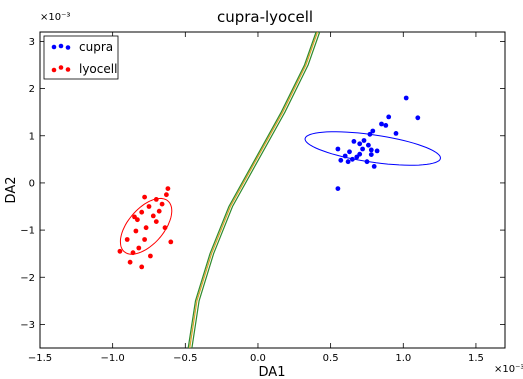  I want to click on legend-label-lyocell: lyocell, so click(98, 69).